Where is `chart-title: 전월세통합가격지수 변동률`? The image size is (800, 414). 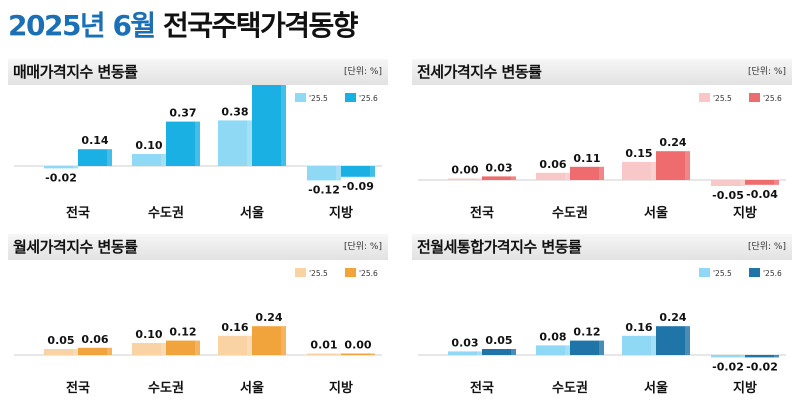 chart-title: 전월세통합가격지수 변동률 is located at coordinates (499, 247).